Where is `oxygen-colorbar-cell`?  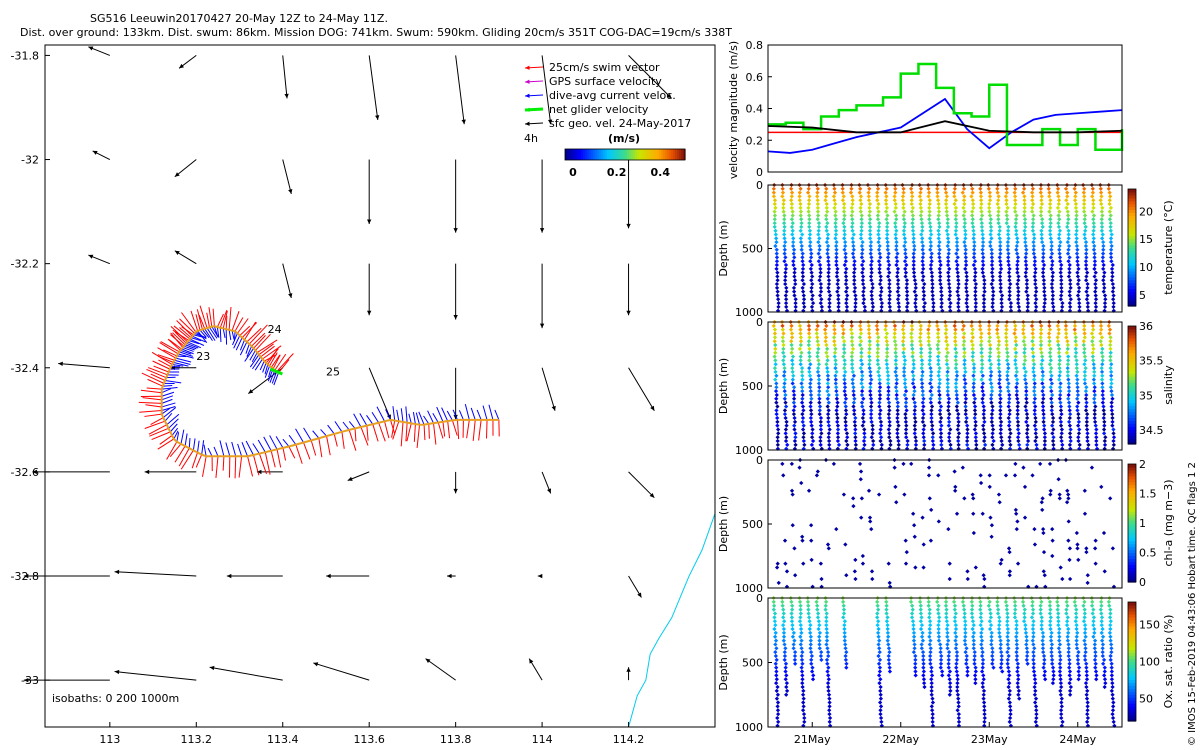
oxygen-colorbar-cell is located at coordinates (1132, 648).